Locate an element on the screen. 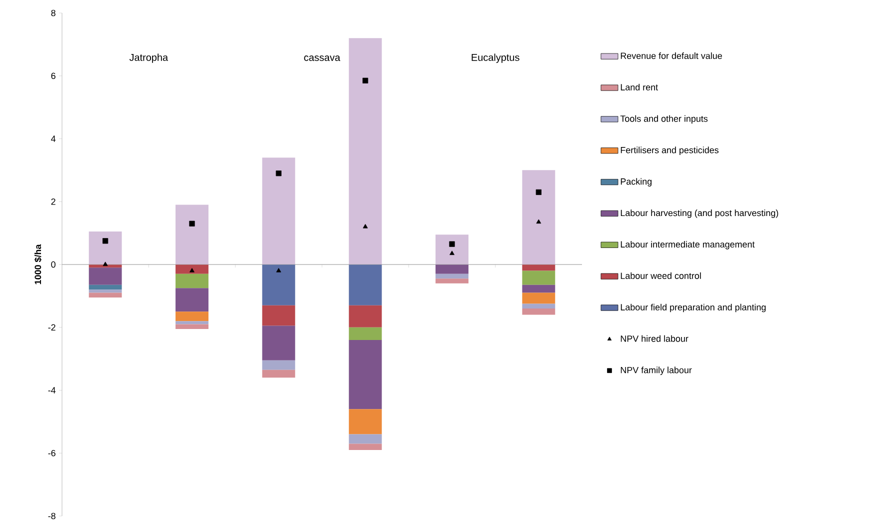 The height and width of the screenshot is (529, 871). legend-label: Fertilisers and pesticides is located at coordinates (669, 151).